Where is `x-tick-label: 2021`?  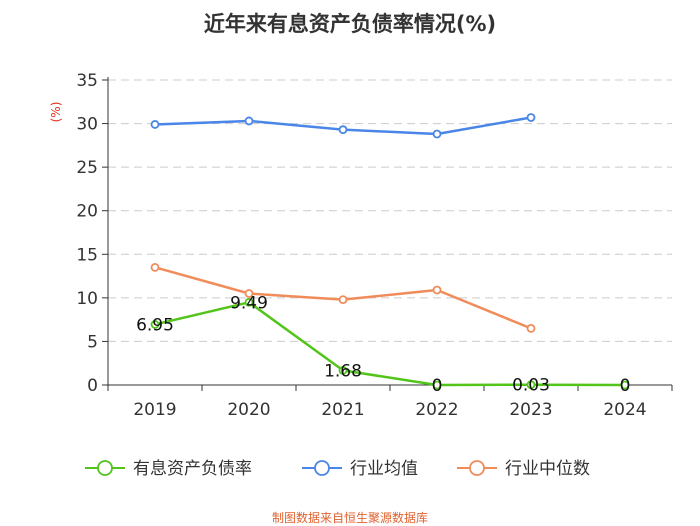 x-tick-label: 2021 is located at coordinates (342, 410).